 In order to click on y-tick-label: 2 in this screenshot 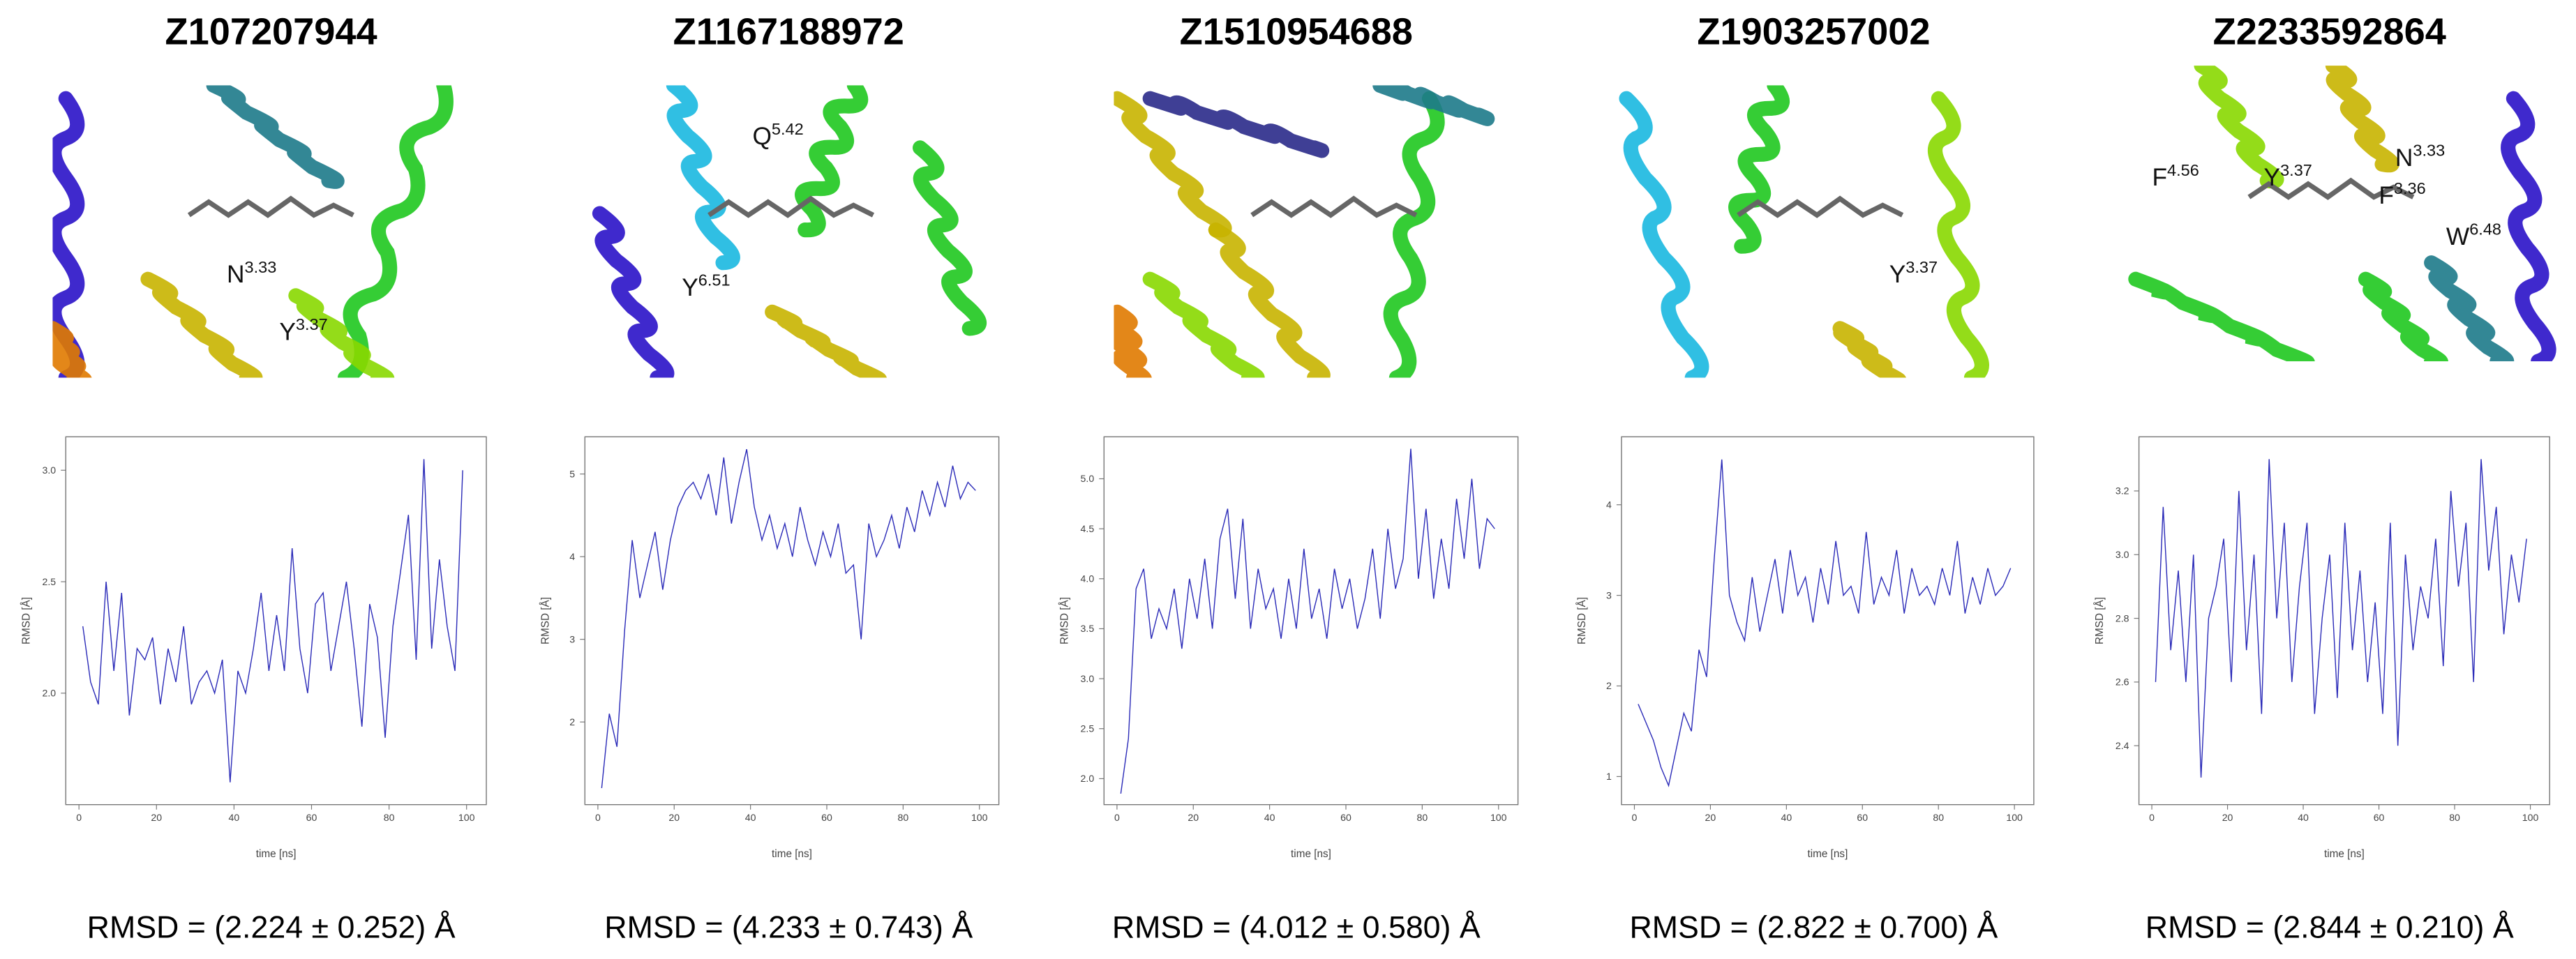, I will do `click(1609, 685)`.